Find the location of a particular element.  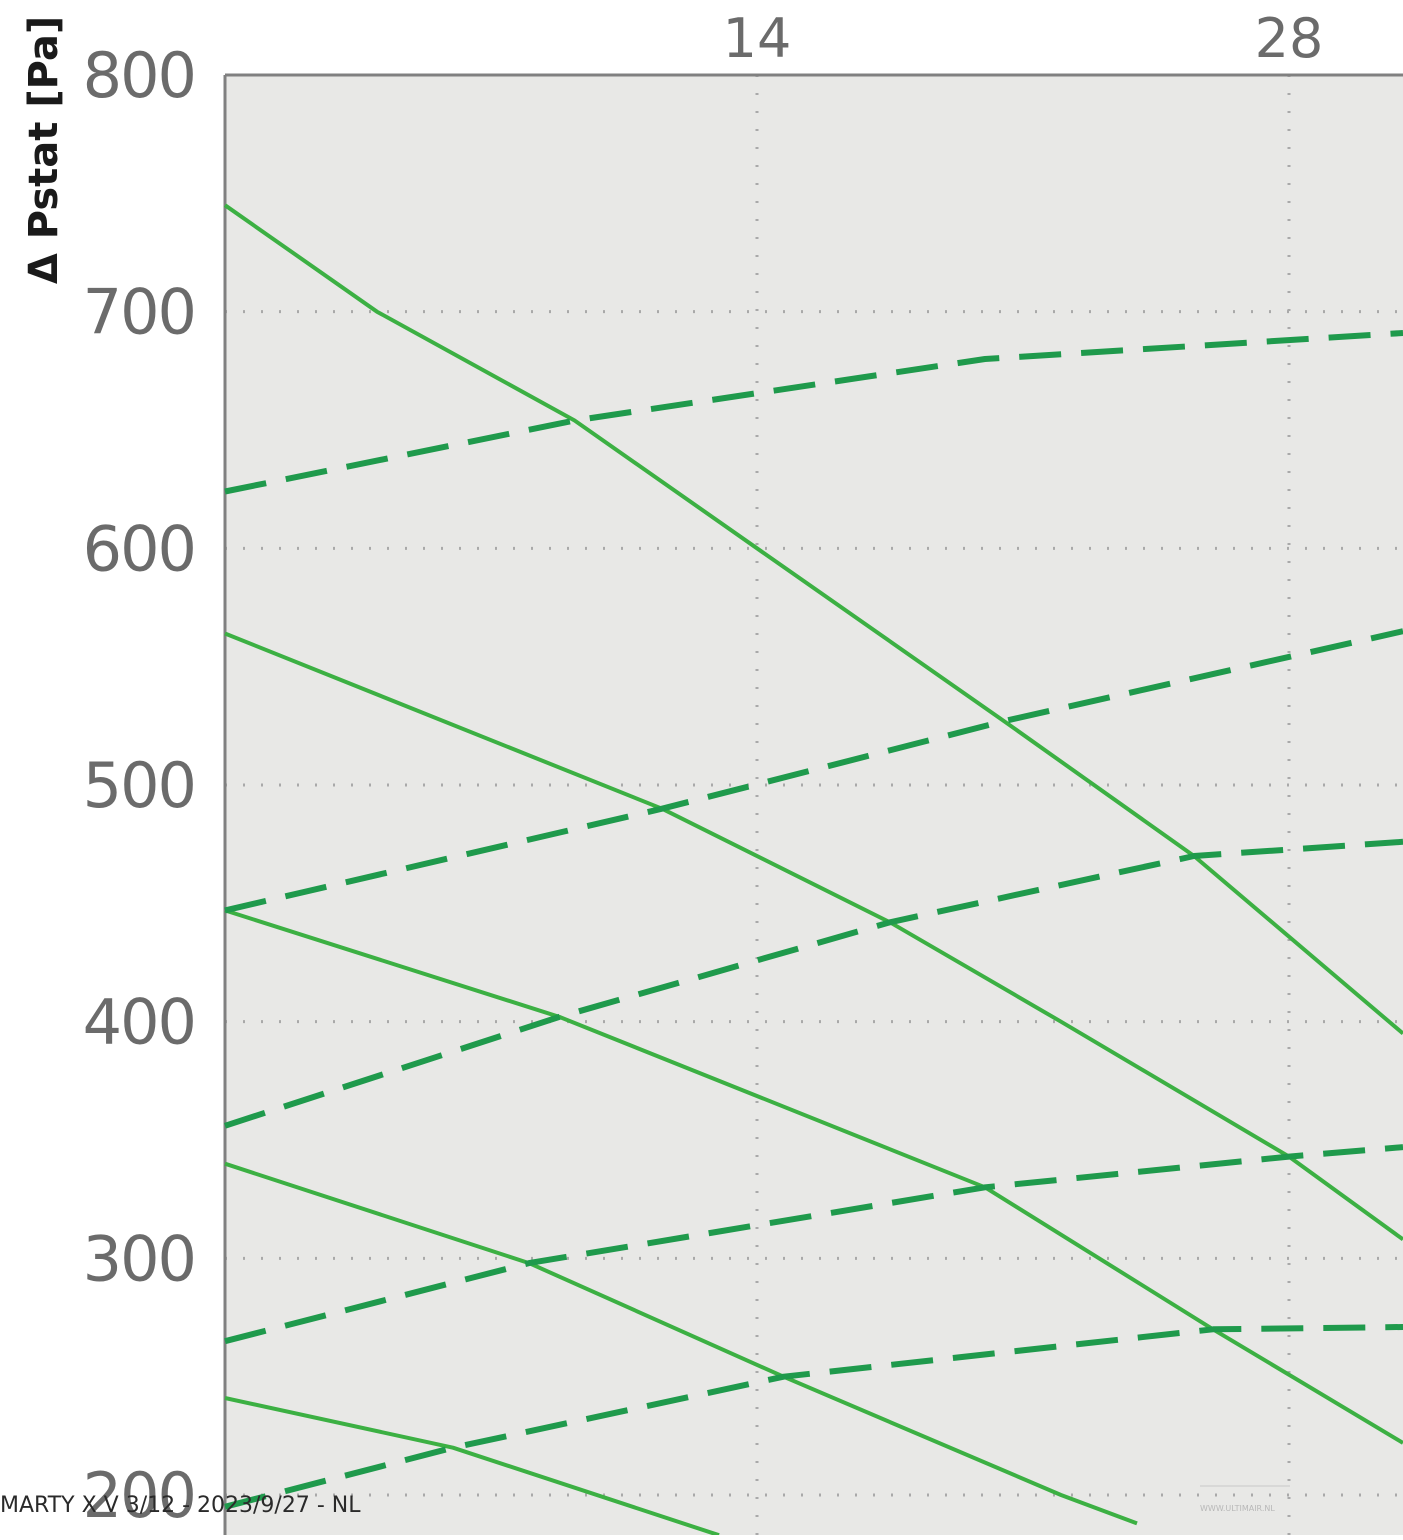

y-tick-label: 800 is located at coordinates (139, 75).